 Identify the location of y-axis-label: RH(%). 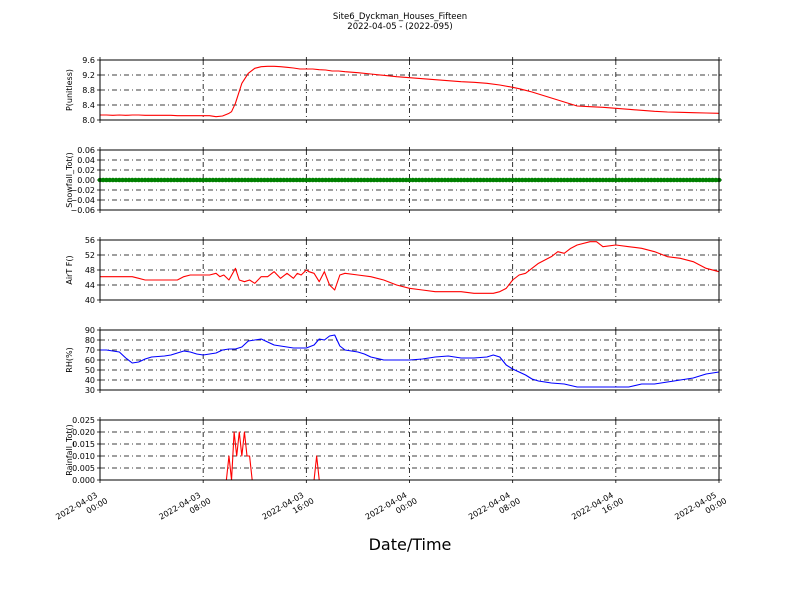
(69, 359).